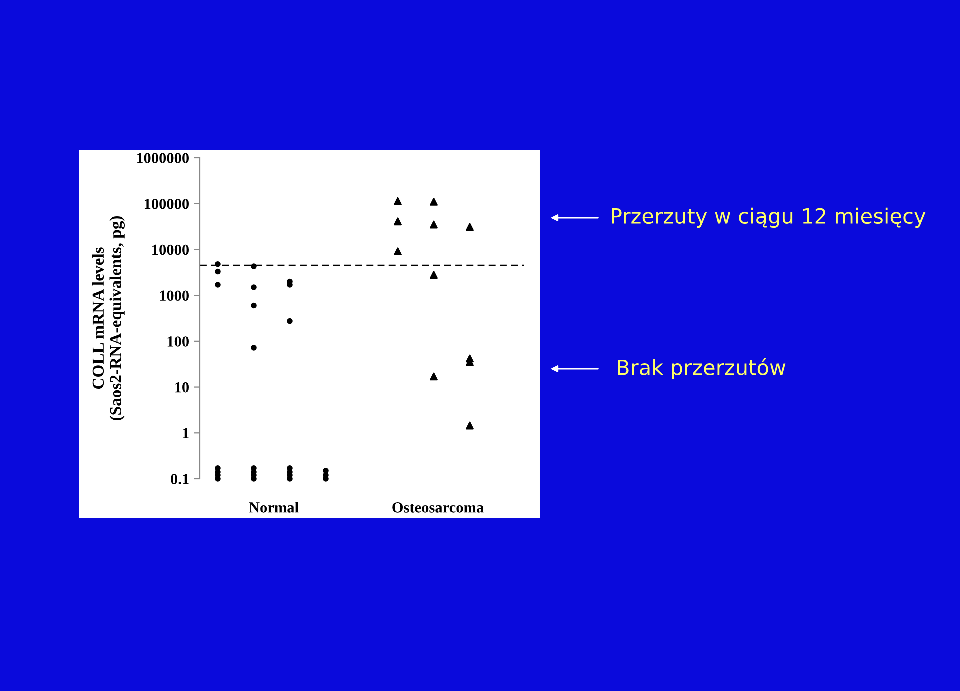  I want to click on text: Przerzuty w ciągu 12 miesięcy, so click(769, 218).